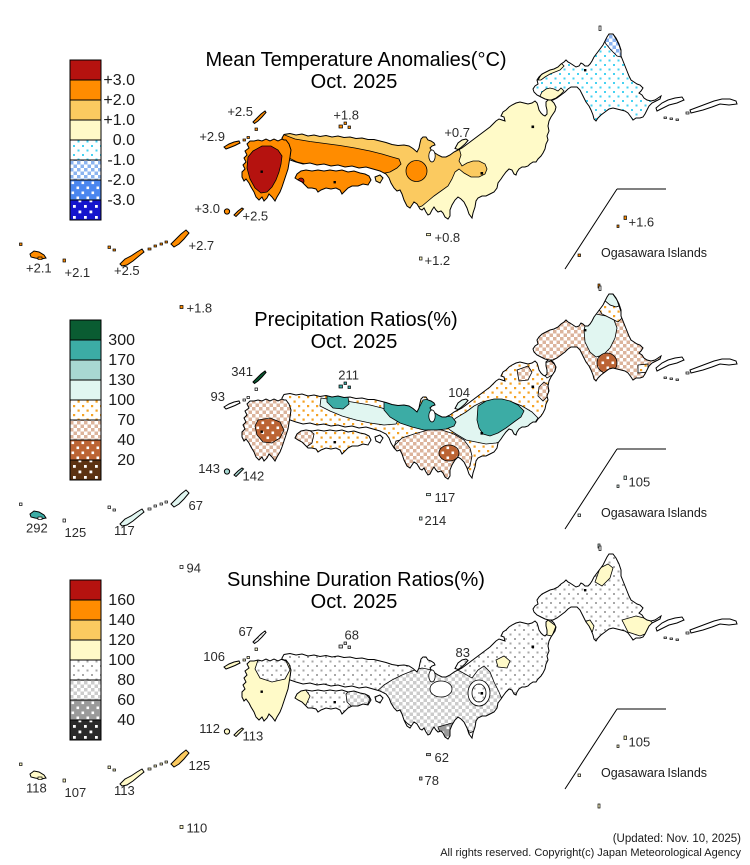 The height and width of the screenshot is (865, 750). I want to click on svg-text: -2.0, so click(121, 180).